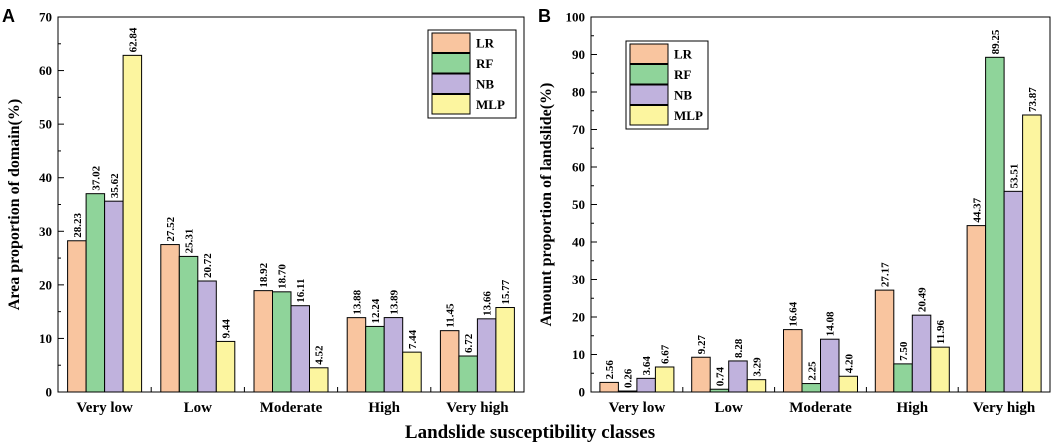 The width and height of the screenshot is (1059, 445). I want to click on data-label: 12.24, so click(376, 310).